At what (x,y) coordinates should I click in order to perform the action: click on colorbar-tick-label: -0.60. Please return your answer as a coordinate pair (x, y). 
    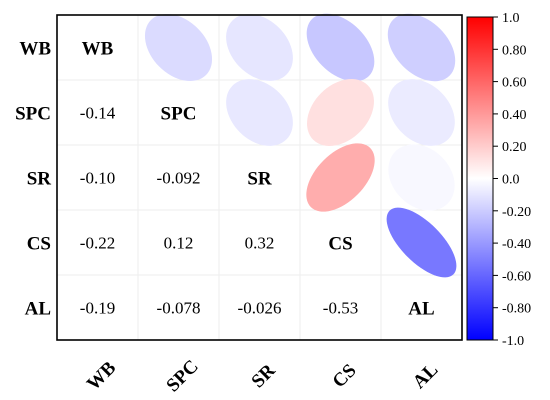
    Looking at the image, I should click on (516, 276).